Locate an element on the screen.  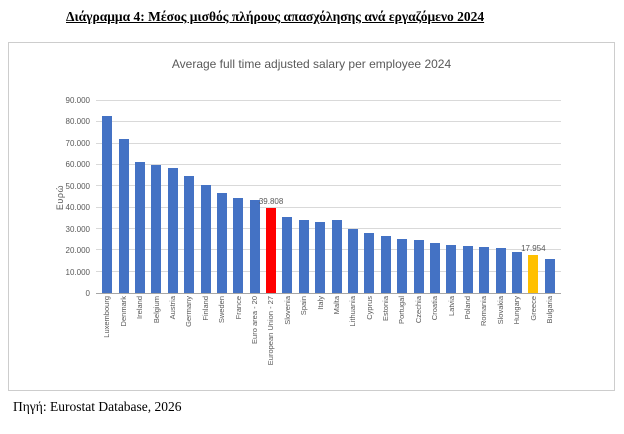
y-tick-label: 0 is located at coordinates (87, 293).